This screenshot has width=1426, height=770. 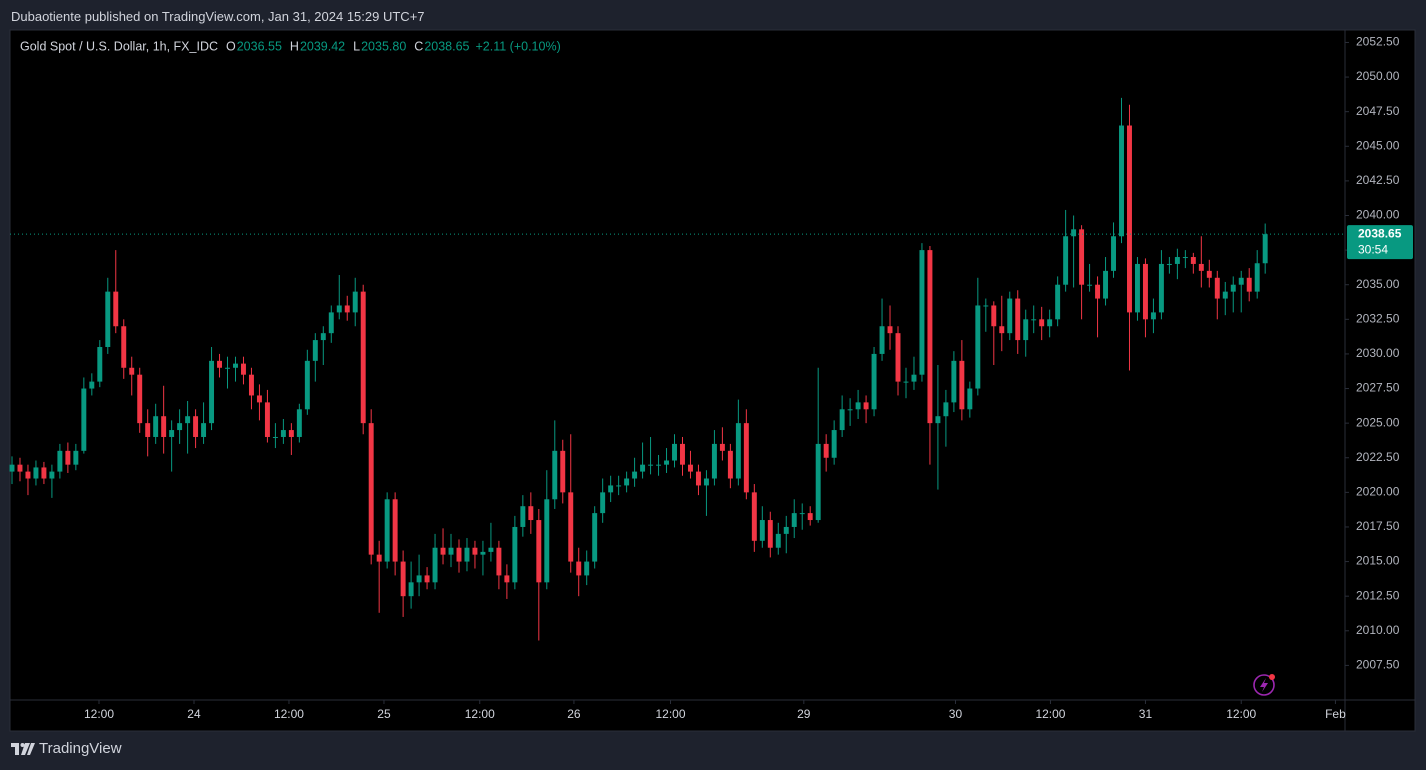 What do you see at coordinates (1378, 388) in the screenshot?
I see `y-tick-label: 2027.50` at bounding box center [1378, 388].